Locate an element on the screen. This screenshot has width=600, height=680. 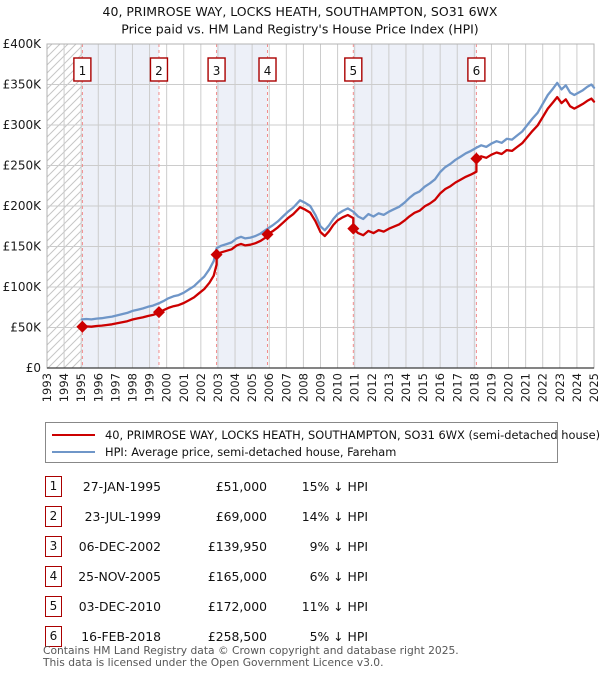
sale-number-badge: 6 is located at coordinates (53, 636).